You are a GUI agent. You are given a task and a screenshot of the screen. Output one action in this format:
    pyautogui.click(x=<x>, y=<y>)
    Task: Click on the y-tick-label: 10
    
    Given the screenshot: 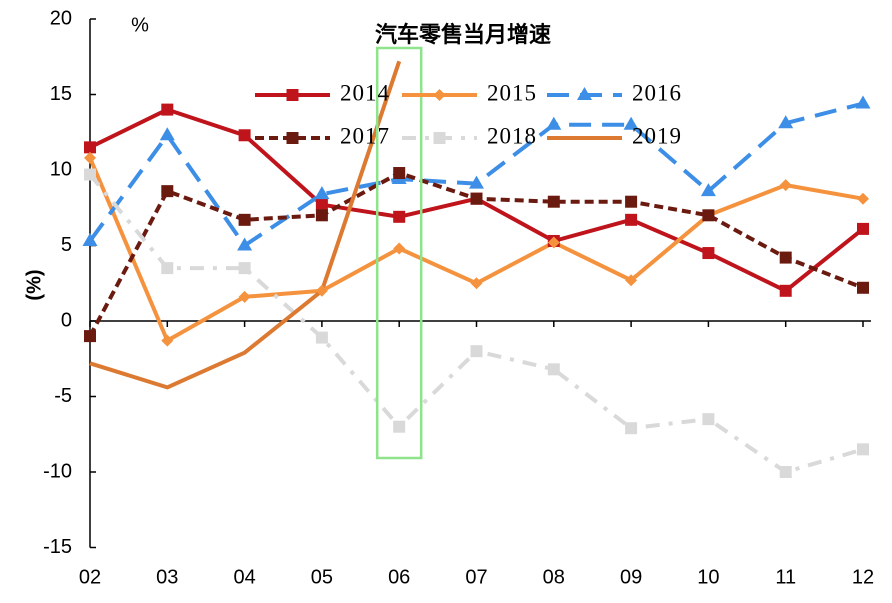 What is the action you would take?
    pyautogui.click(x=61, y=169)
    